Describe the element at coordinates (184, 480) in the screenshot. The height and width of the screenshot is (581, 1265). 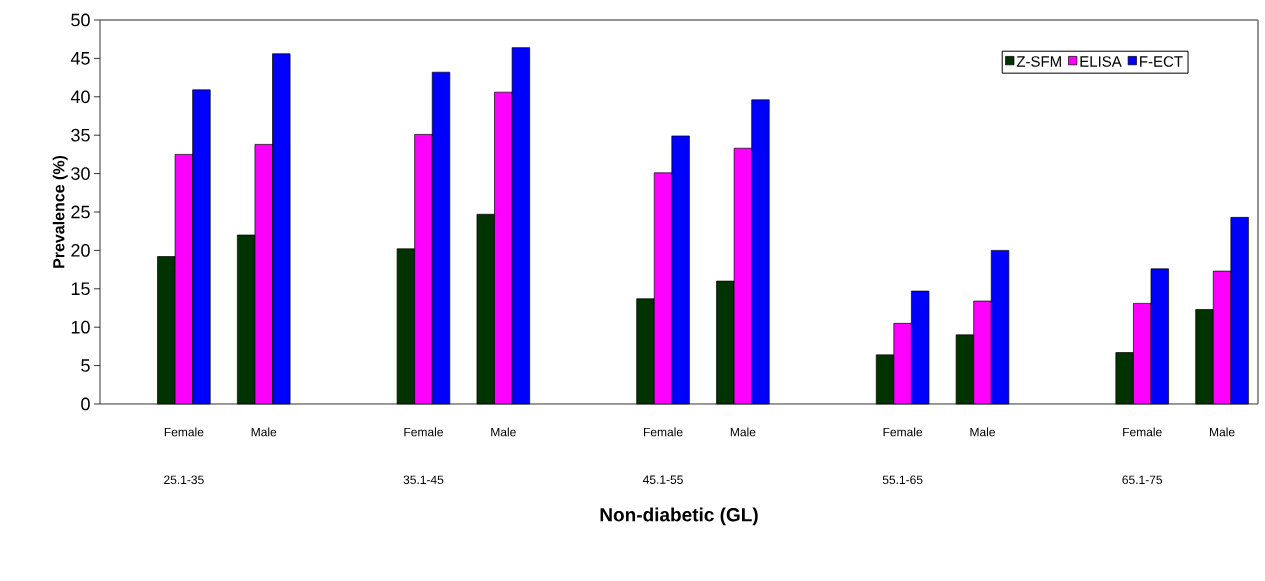
I see `text: 25.1-35` at that location.